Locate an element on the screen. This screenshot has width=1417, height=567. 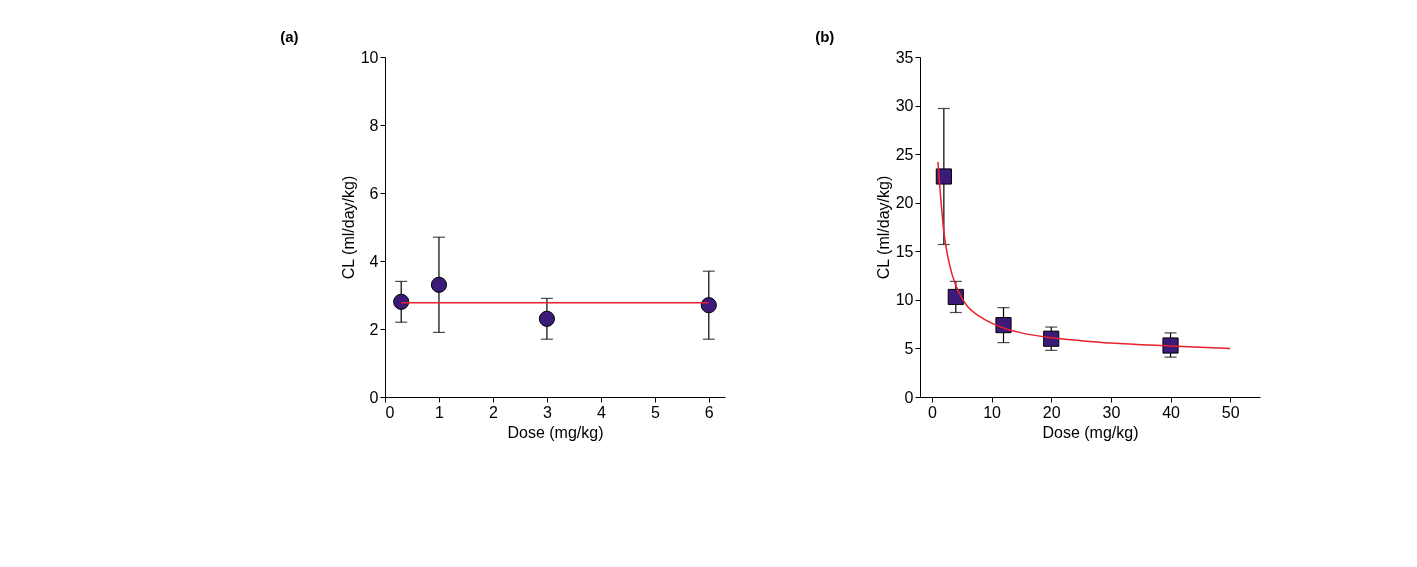
y-tick-label: 5 is located at coordinates (909, 348).